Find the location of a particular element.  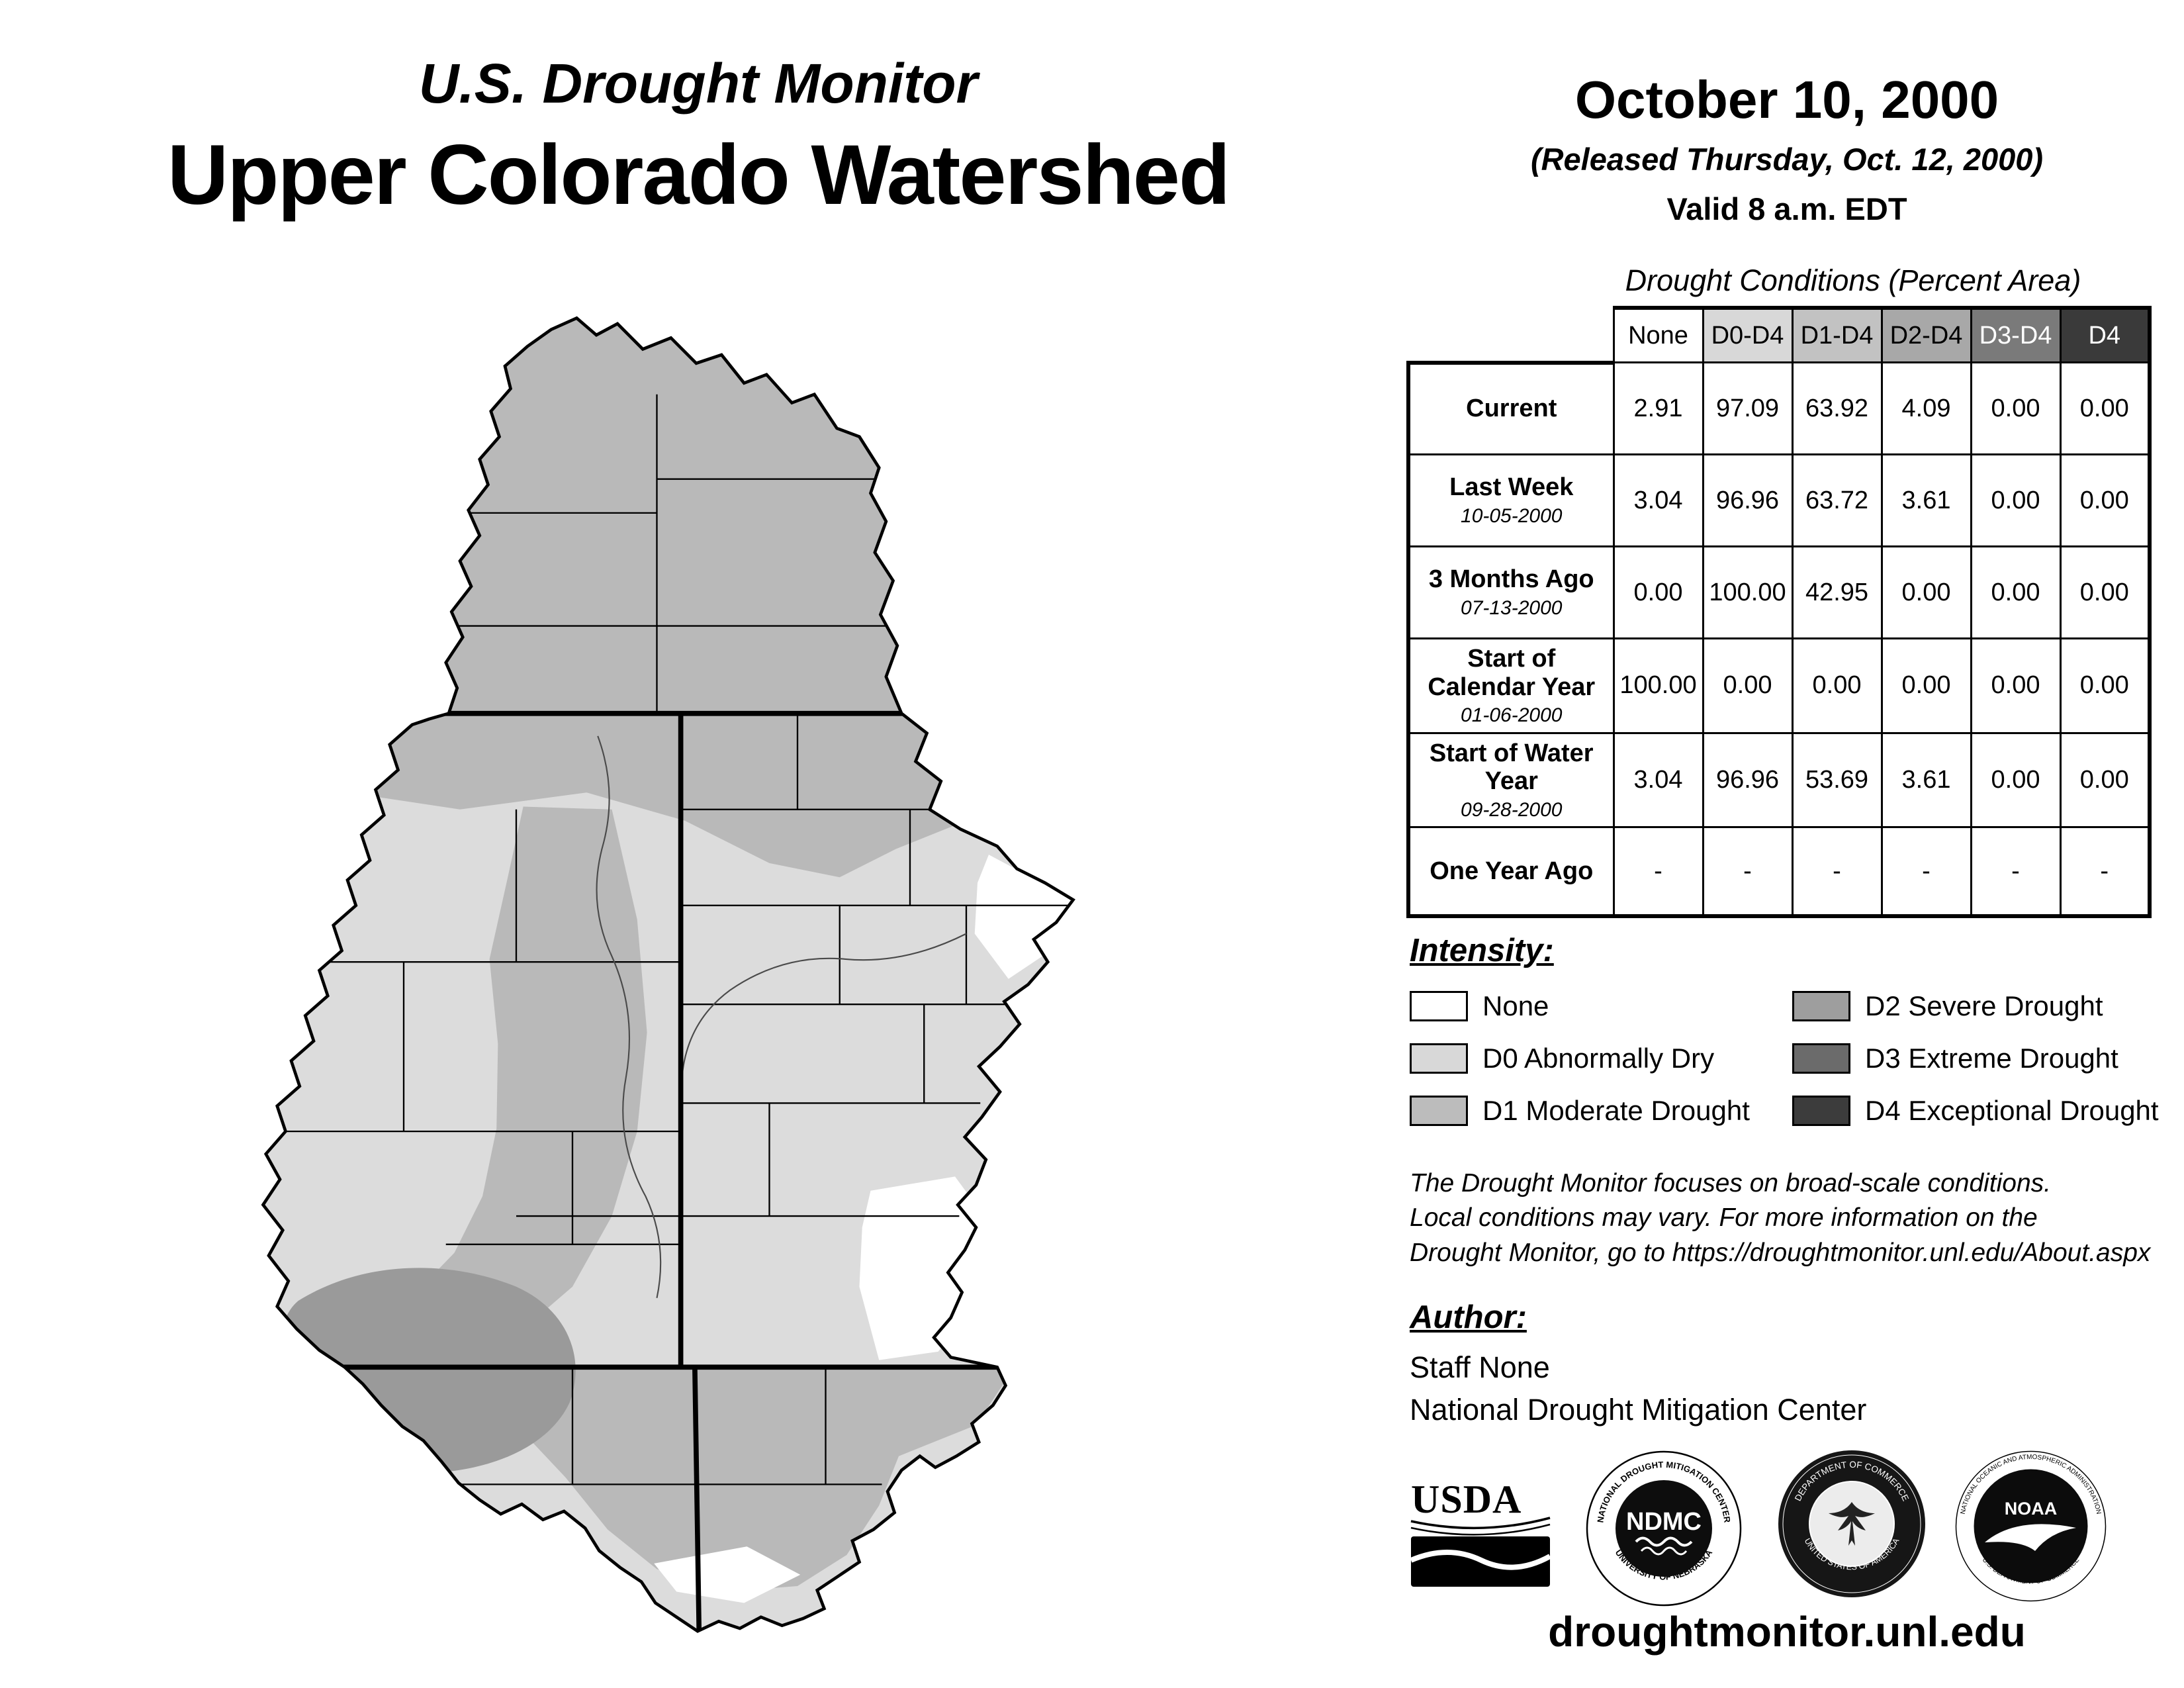

legend-item-none: None is located at coordinates (1601, 1006).